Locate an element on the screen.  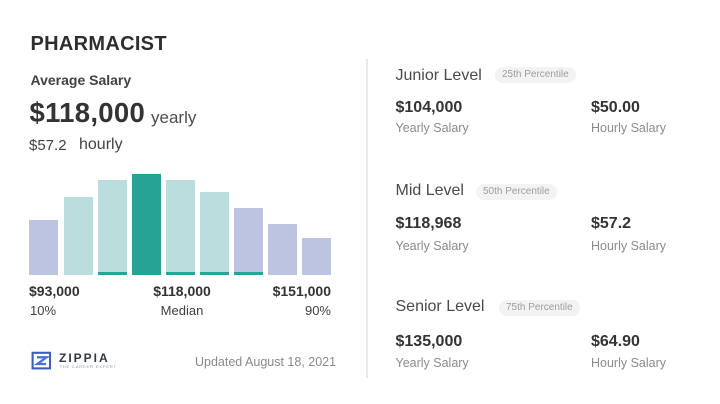
svg-text: THE CAREER EXPERT is located at coordinates (88, 366).